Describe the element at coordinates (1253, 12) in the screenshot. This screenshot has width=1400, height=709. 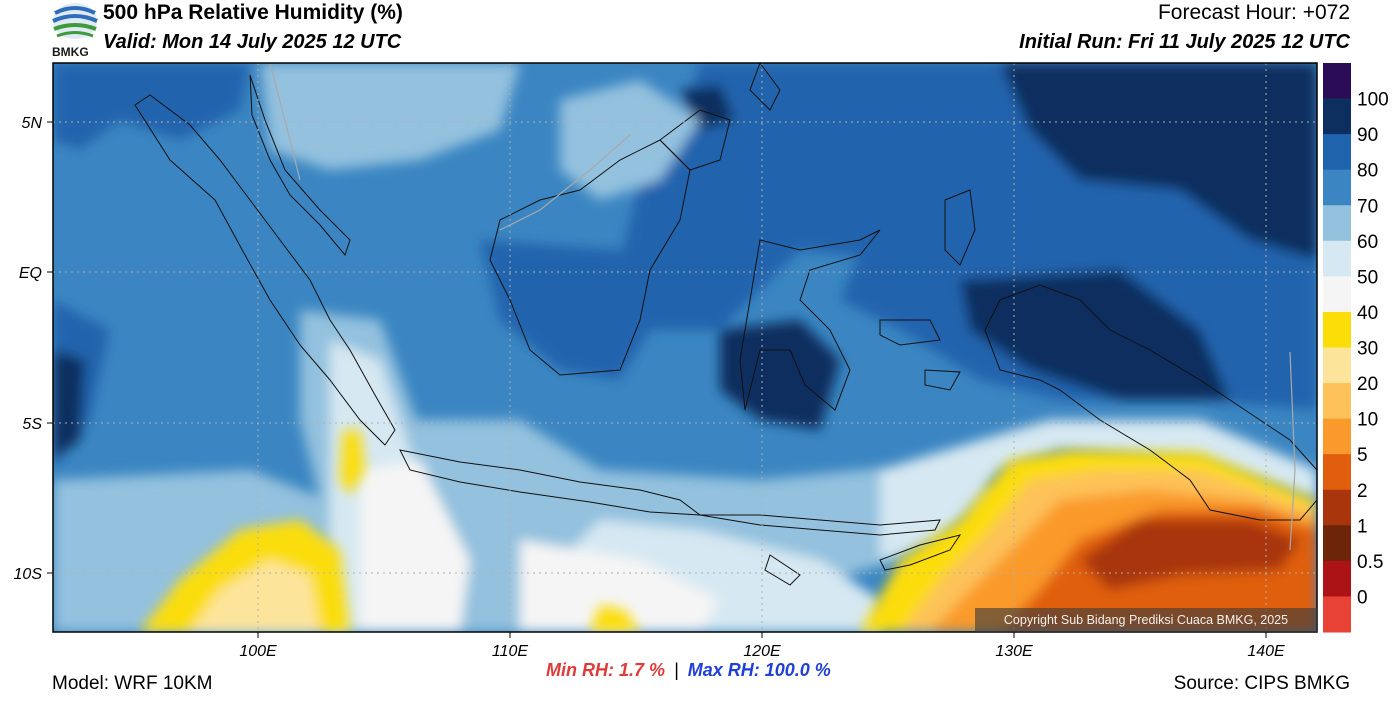
I see `forecast-hour: Forecast Hour: +072` at that location.